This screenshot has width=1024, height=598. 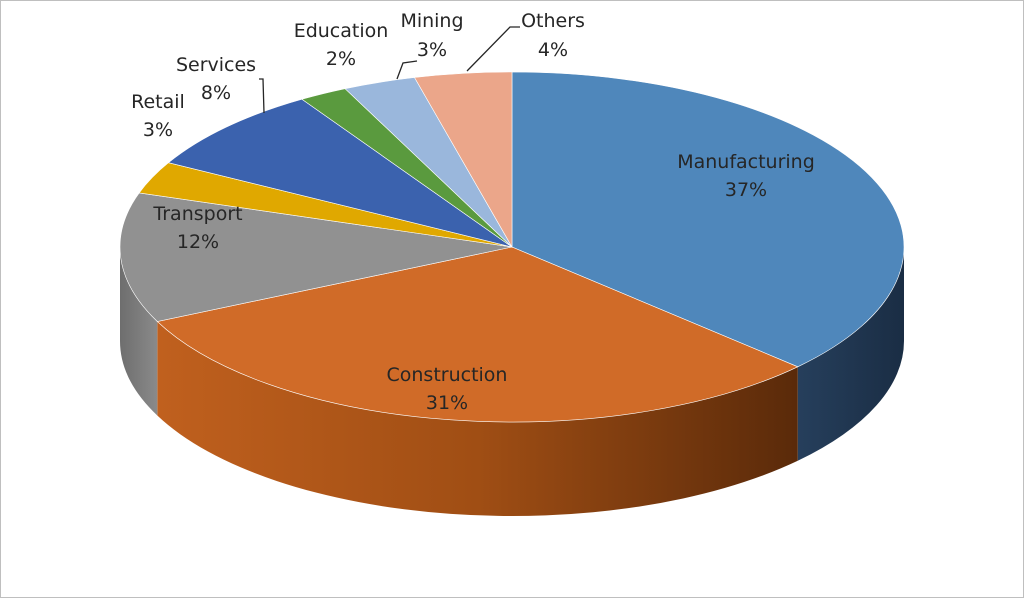 I want to click on pie-side-manufacturing, so click(x=850, y=354).